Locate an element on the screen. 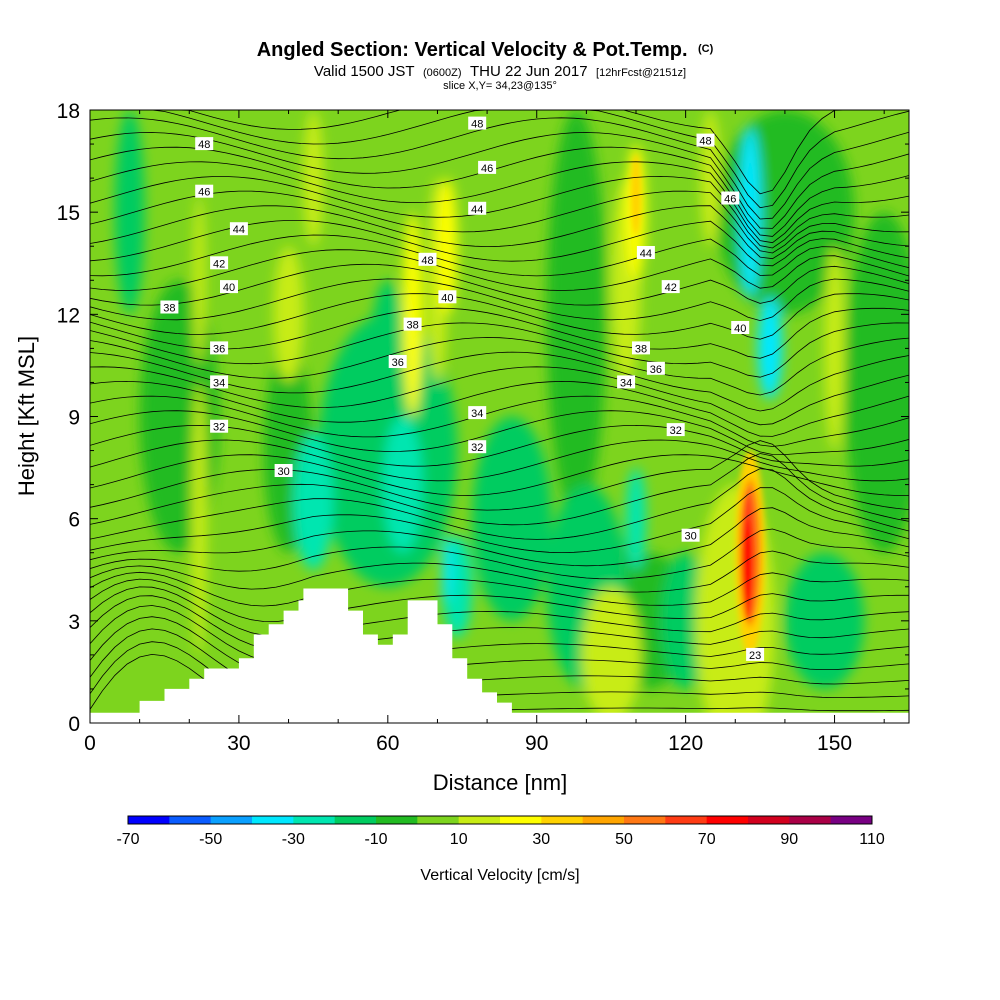 This screenshot has height=1000, width=1000. updraft-core is located at coordinates (698, 404).